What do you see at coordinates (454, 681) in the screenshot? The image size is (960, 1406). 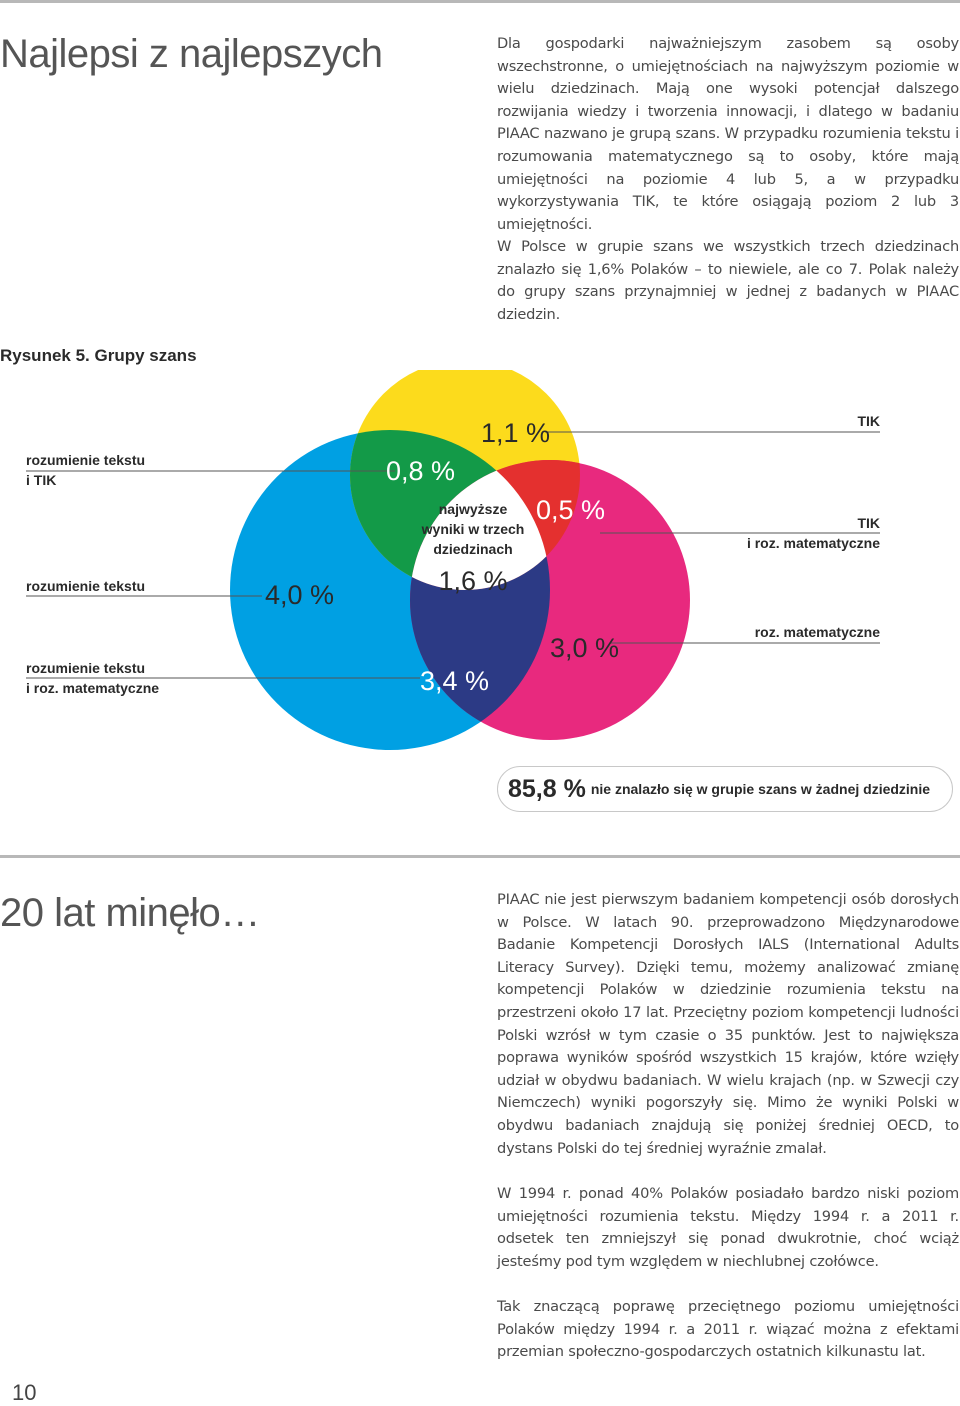 I see `value-reading-math: 3,4 %` at bounding box center [454, 681].